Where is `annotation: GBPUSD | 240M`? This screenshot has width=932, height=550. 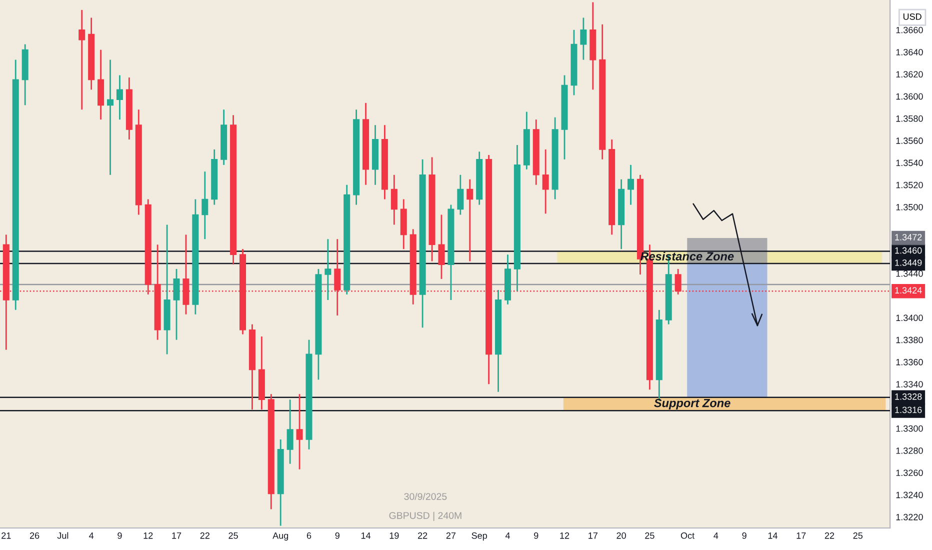 annotation: GBPUSD | 240M is located at coordinates (425, 516).